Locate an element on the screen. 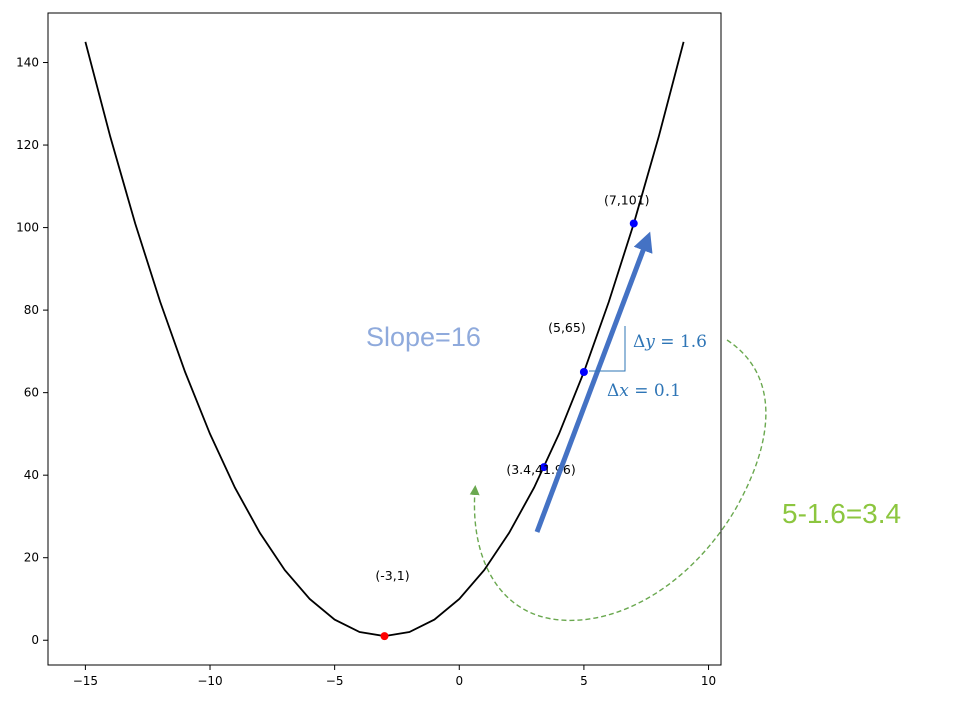  y-axis-ticks: 0 20 40 60 80 100 120 140 is located at coordinates (32, 351).